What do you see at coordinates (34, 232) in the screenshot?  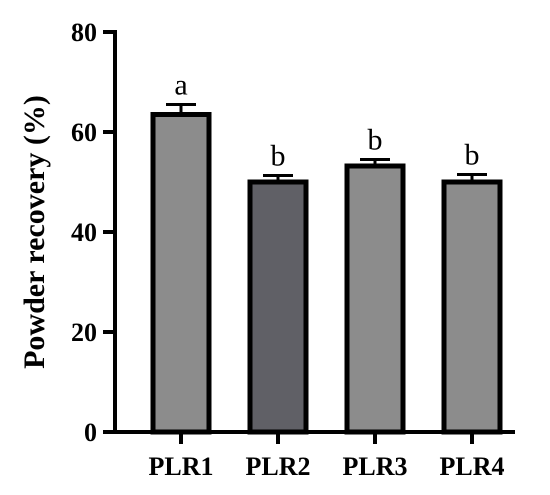 I see `y-axis-title: Powder recovery (%)` at bounding box center [34, 232].